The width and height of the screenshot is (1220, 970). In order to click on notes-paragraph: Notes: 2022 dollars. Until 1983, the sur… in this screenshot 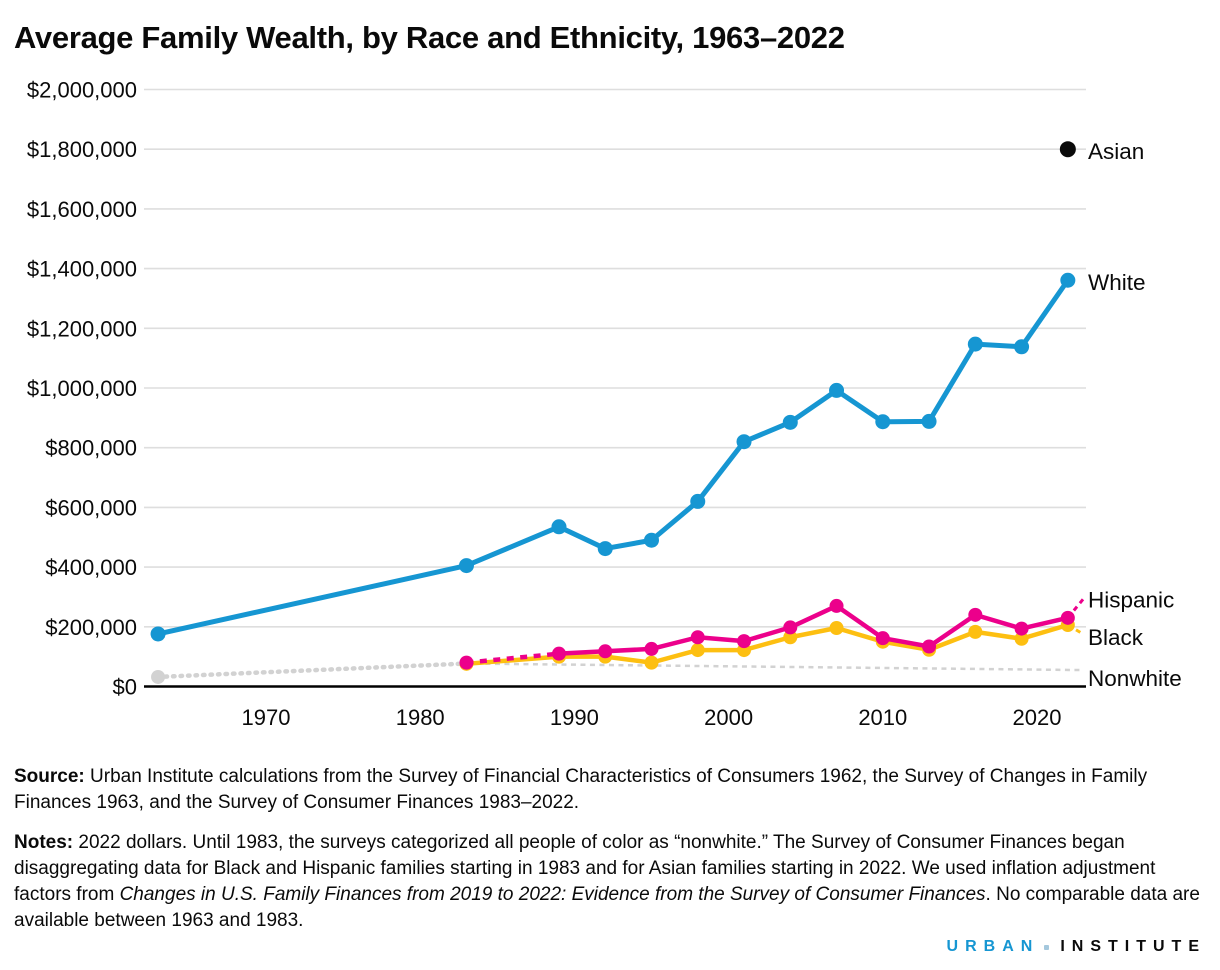, I will do `click(610, 882)`.